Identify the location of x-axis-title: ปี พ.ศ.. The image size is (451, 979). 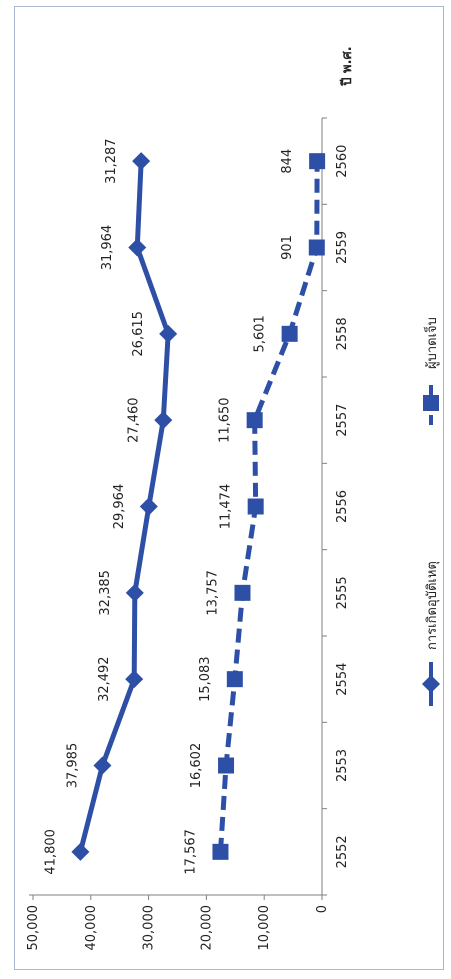
(347, 66).